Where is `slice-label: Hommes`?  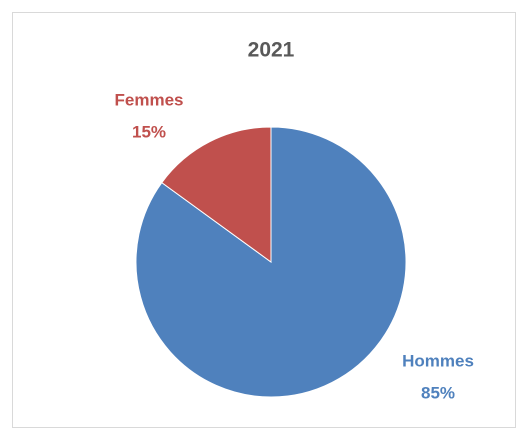 slice-label: Hommes is located at coordinates (438, 360).